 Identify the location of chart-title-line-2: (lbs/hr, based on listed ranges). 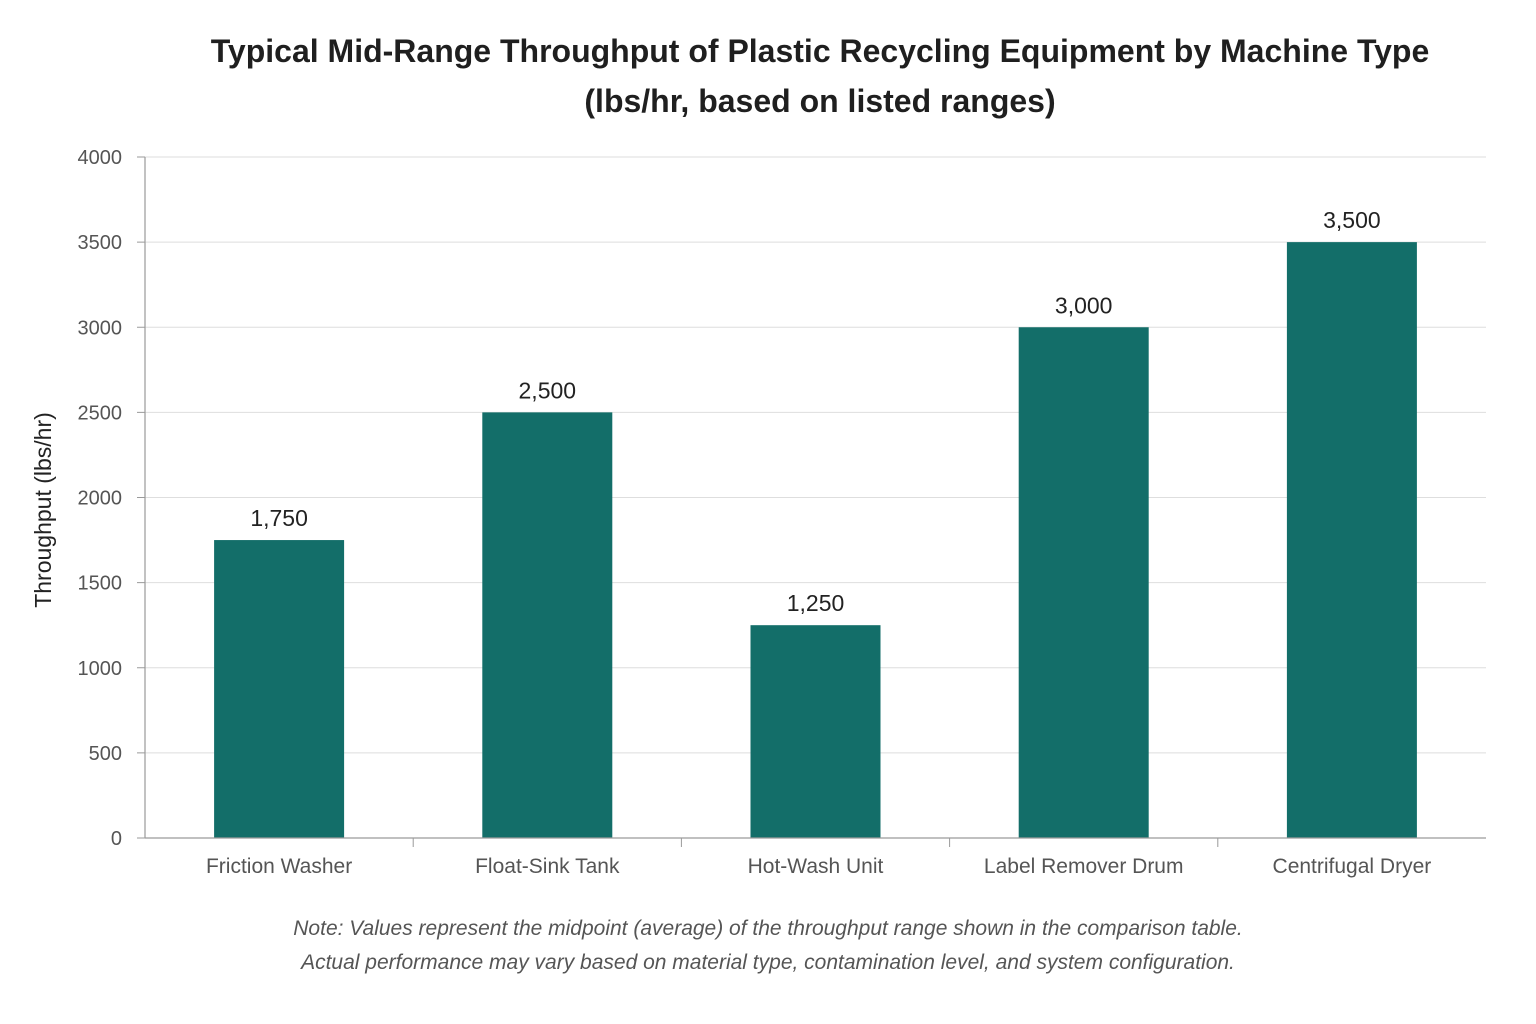
(820, 101).